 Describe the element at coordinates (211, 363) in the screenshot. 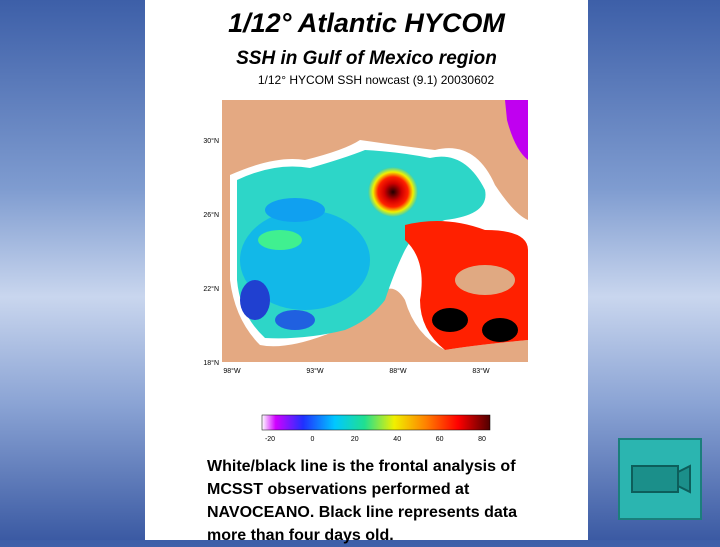

I see `latitude-label: 18°N` at that location.